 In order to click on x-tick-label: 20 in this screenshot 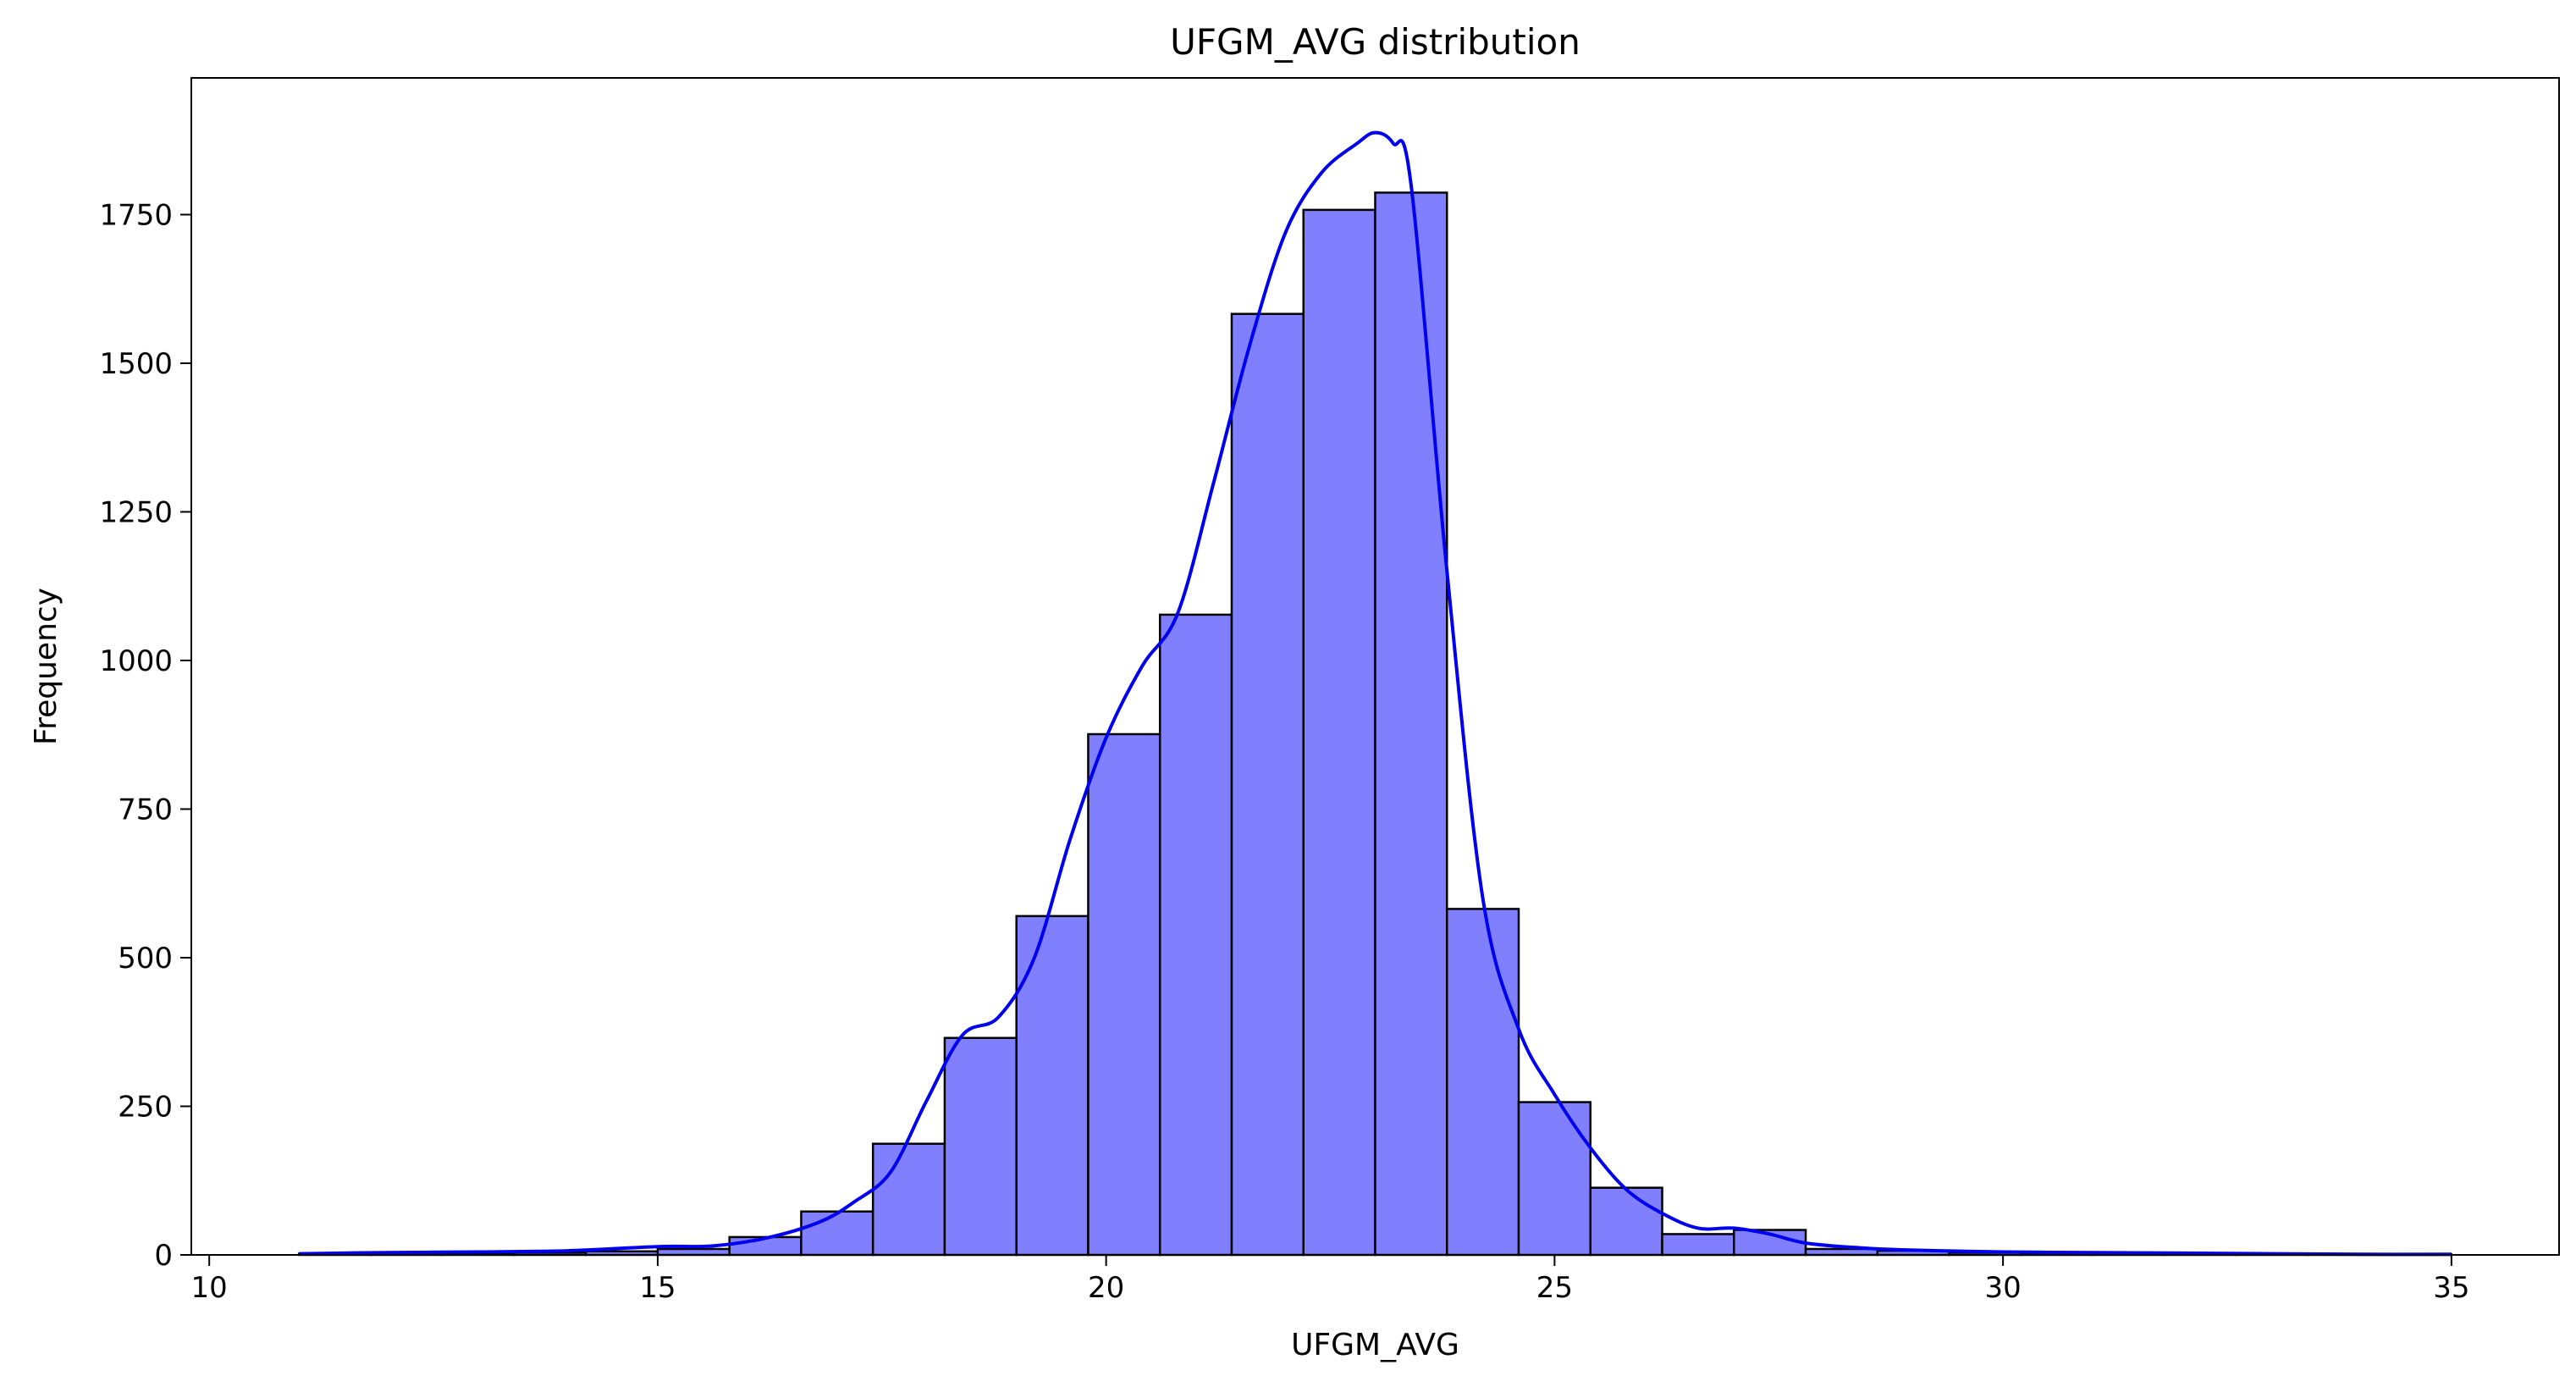, I will do `click(1106, 1288)`.